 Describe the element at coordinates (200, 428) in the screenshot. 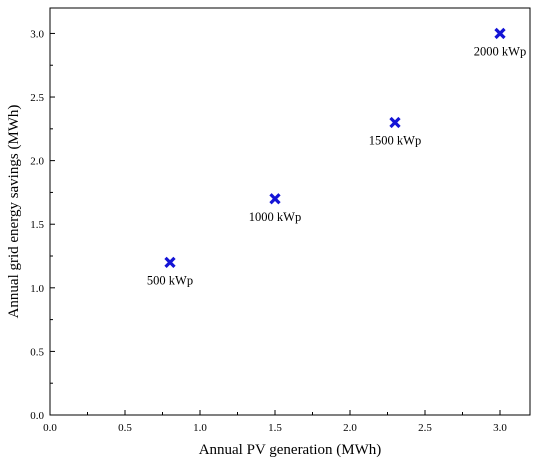

I see `x-tick-label: 1.0` at that location.